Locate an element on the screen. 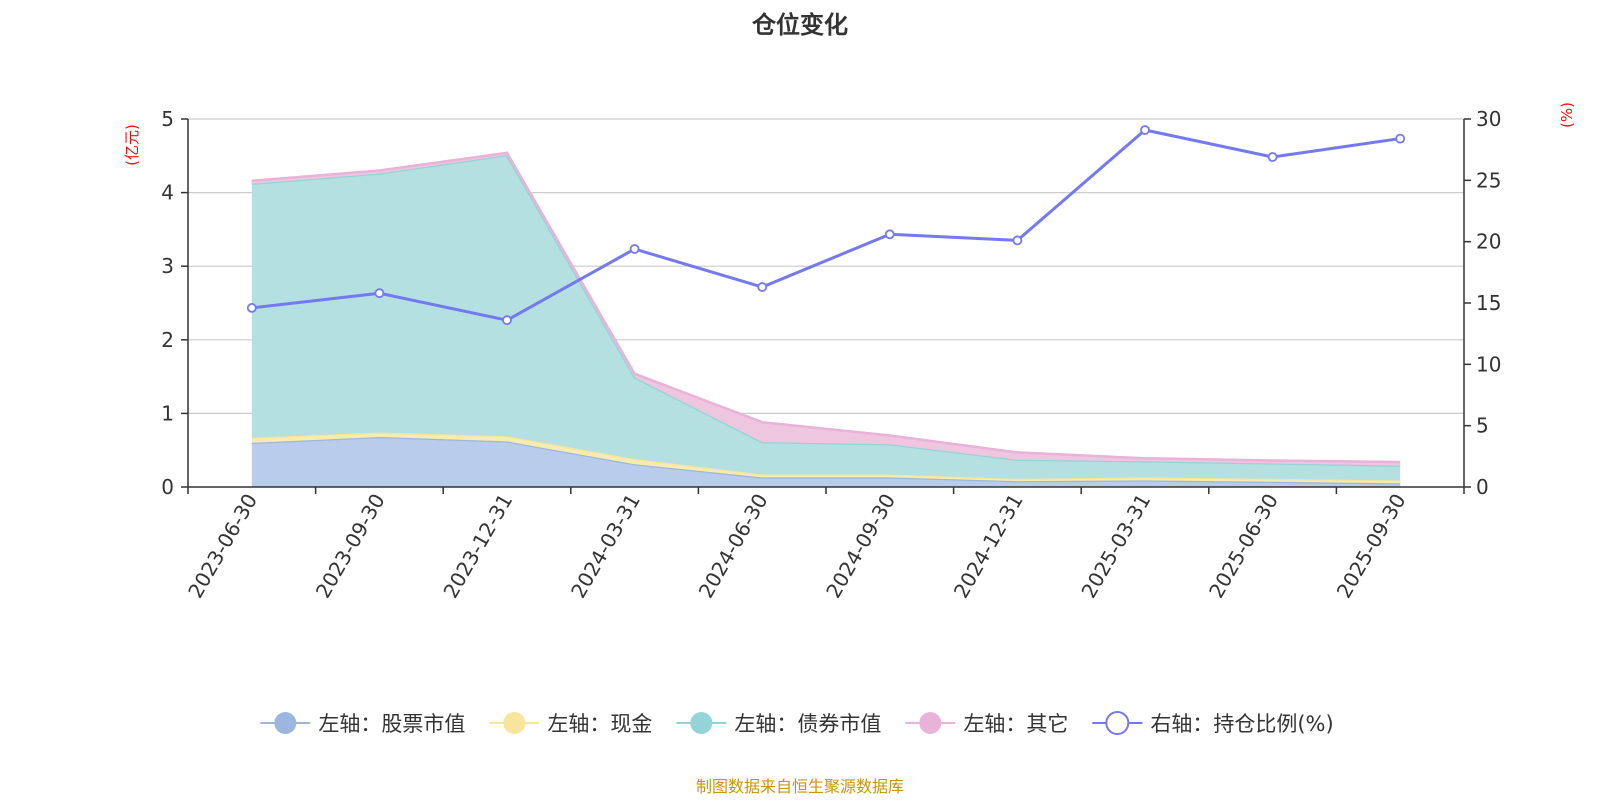  data-source-note: 制图数据来自恒生聚源数据库 is located at coordinates (800, 786).